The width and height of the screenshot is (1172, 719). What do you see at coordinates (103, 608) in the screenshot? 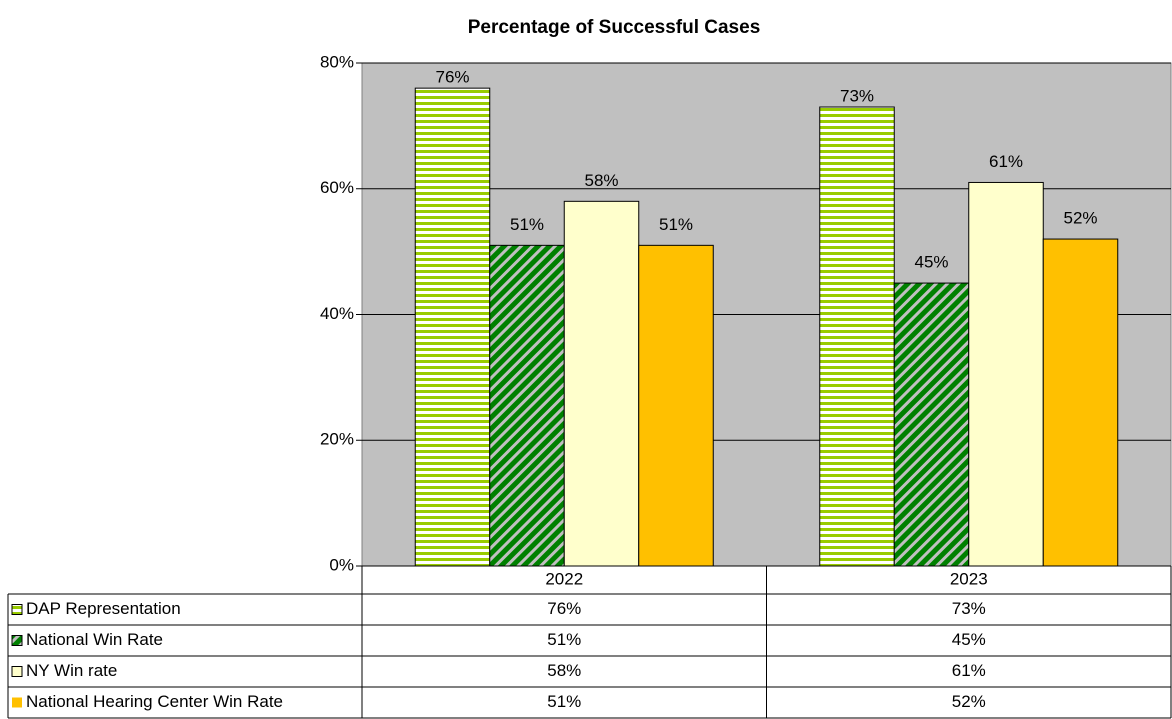
I see `legend-label: DAP Representation` at bounding box center [103, 608].